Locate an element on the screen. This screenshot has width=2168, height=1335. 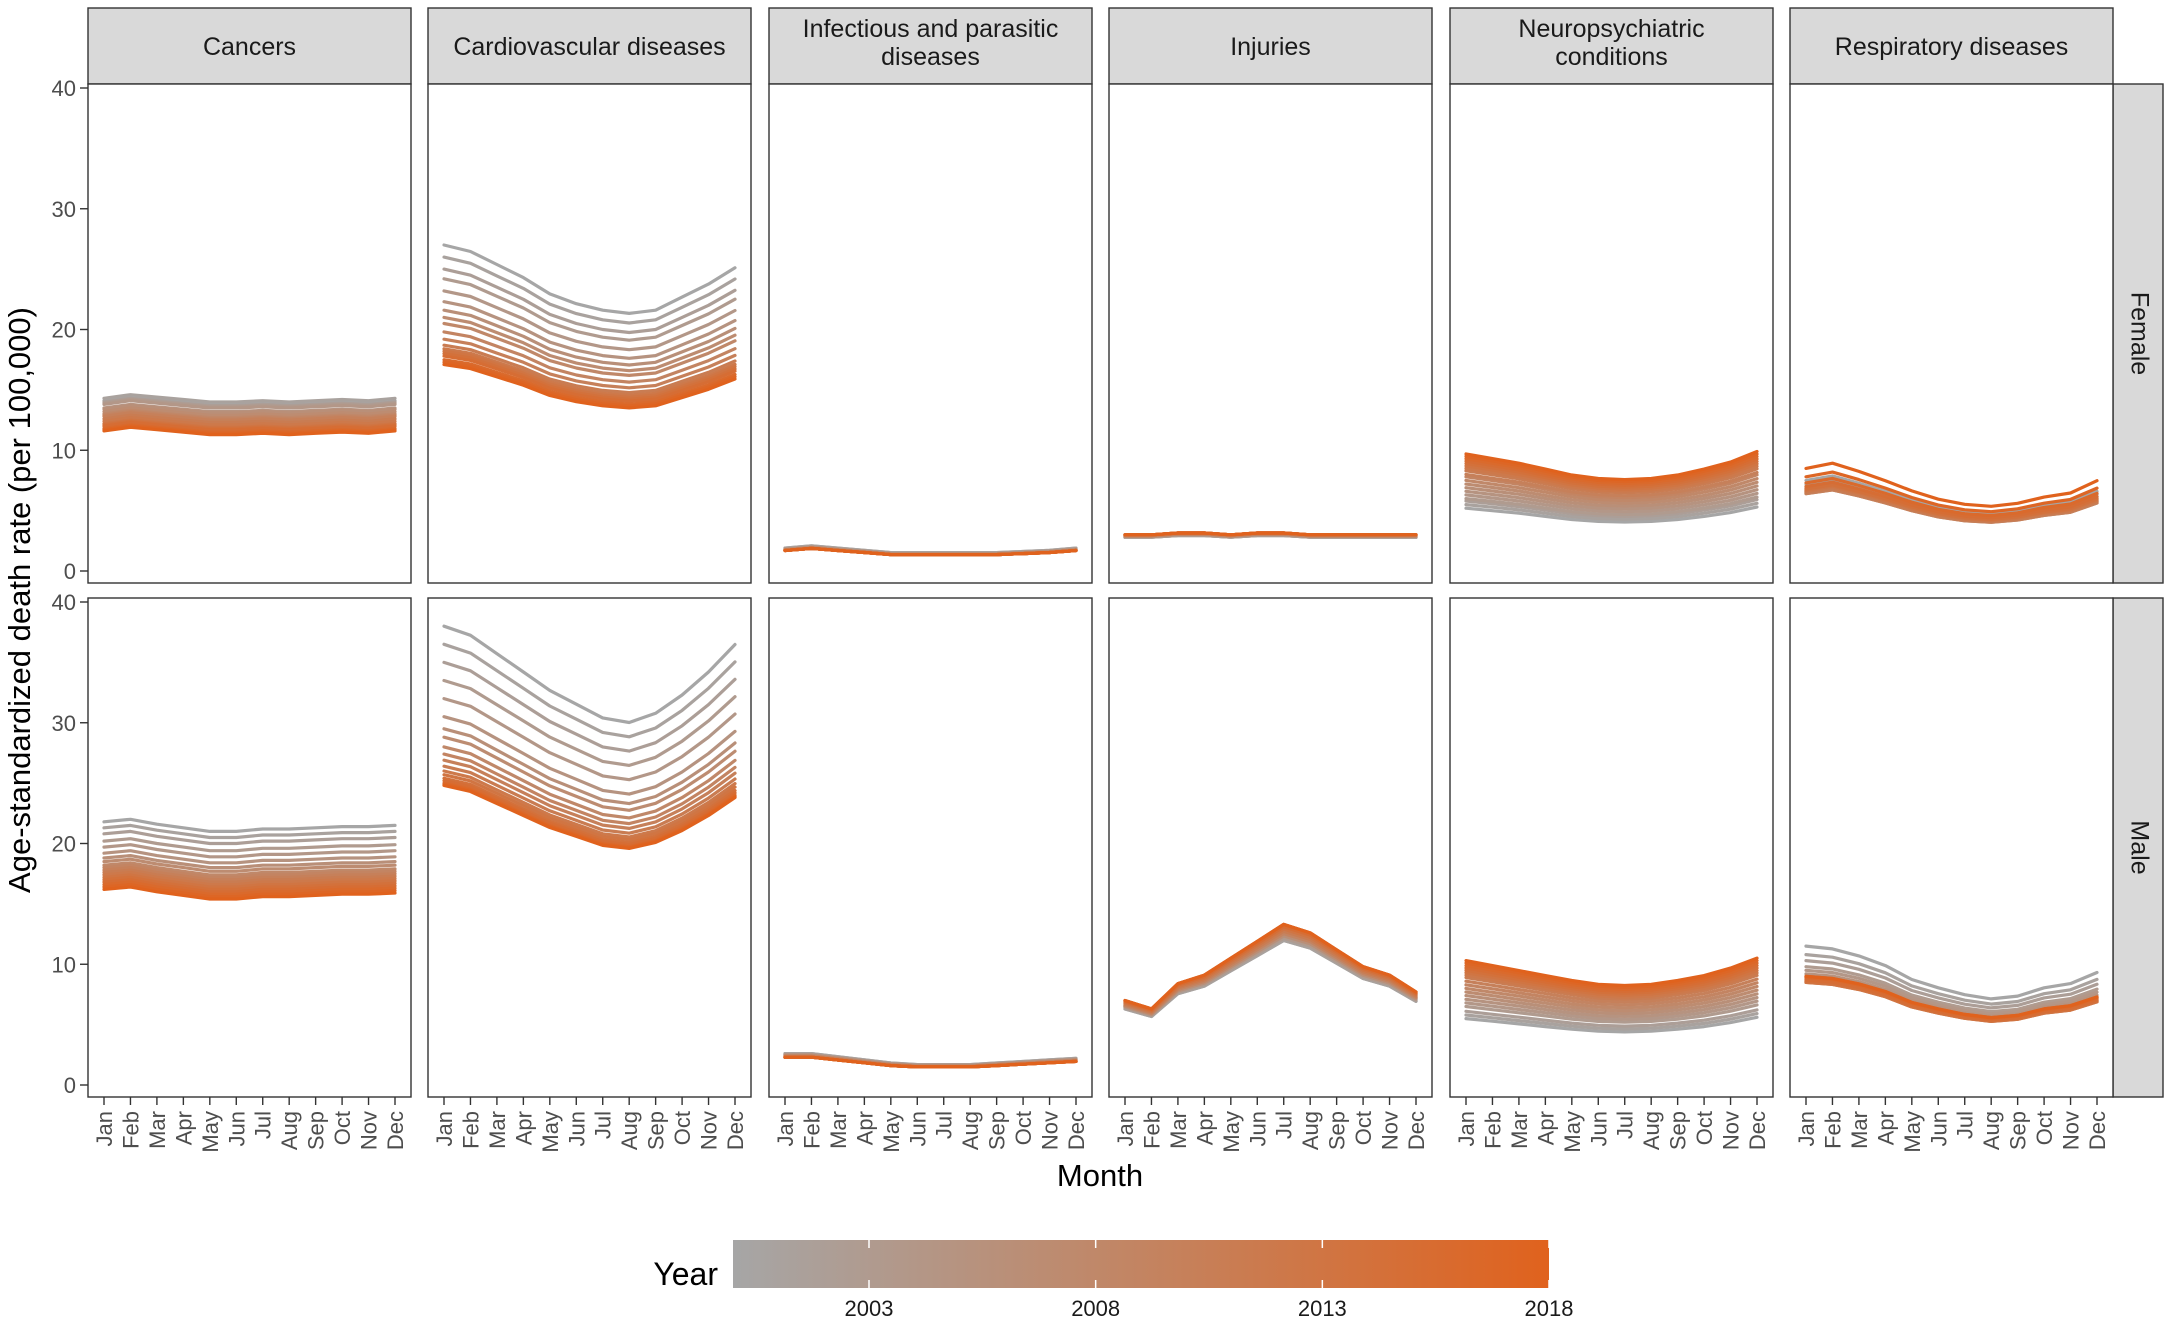
series-line-female-cardio-2008 is located at coordinates (589, 349).